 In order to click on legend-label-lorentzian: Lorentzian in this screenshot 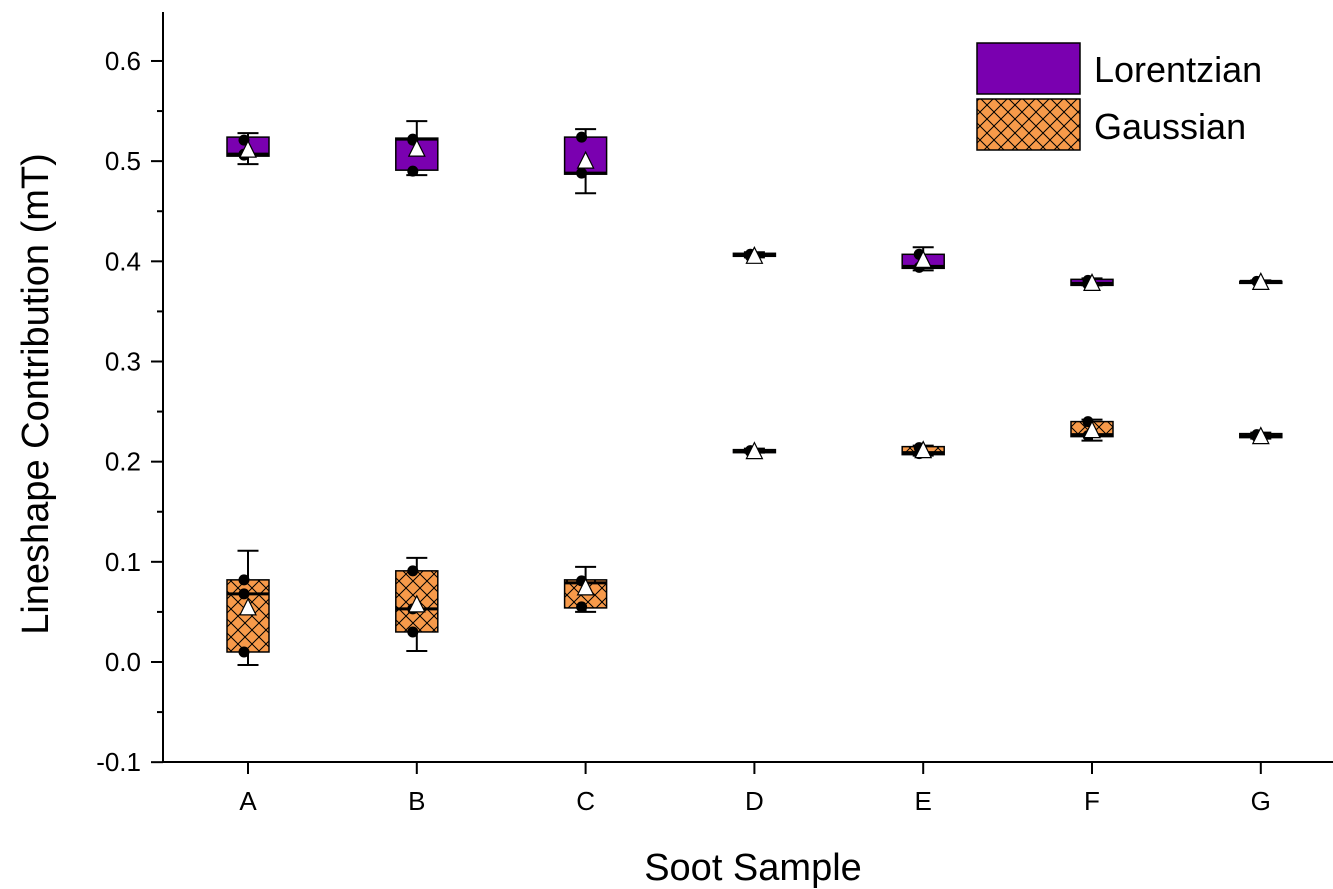, I will do `click(1178, 69)`.